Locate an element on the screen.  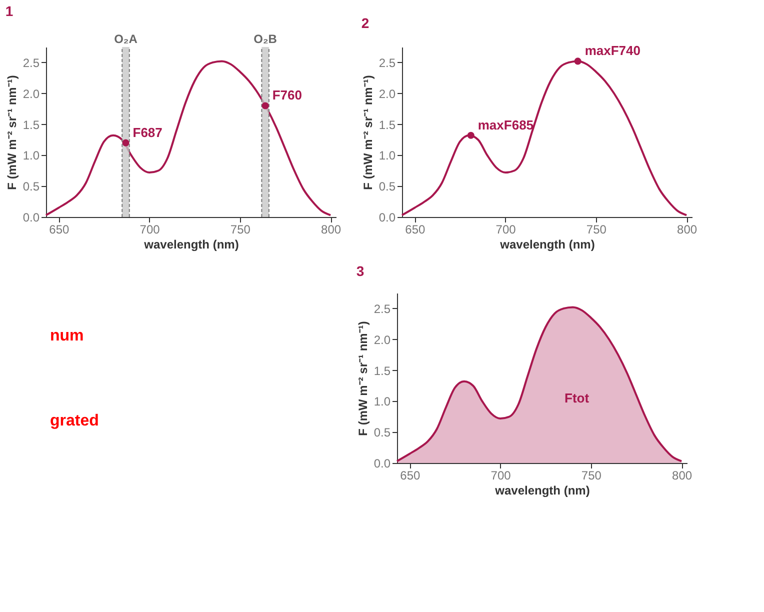
annotation: maxF740 is located at coordinates (612, 50).